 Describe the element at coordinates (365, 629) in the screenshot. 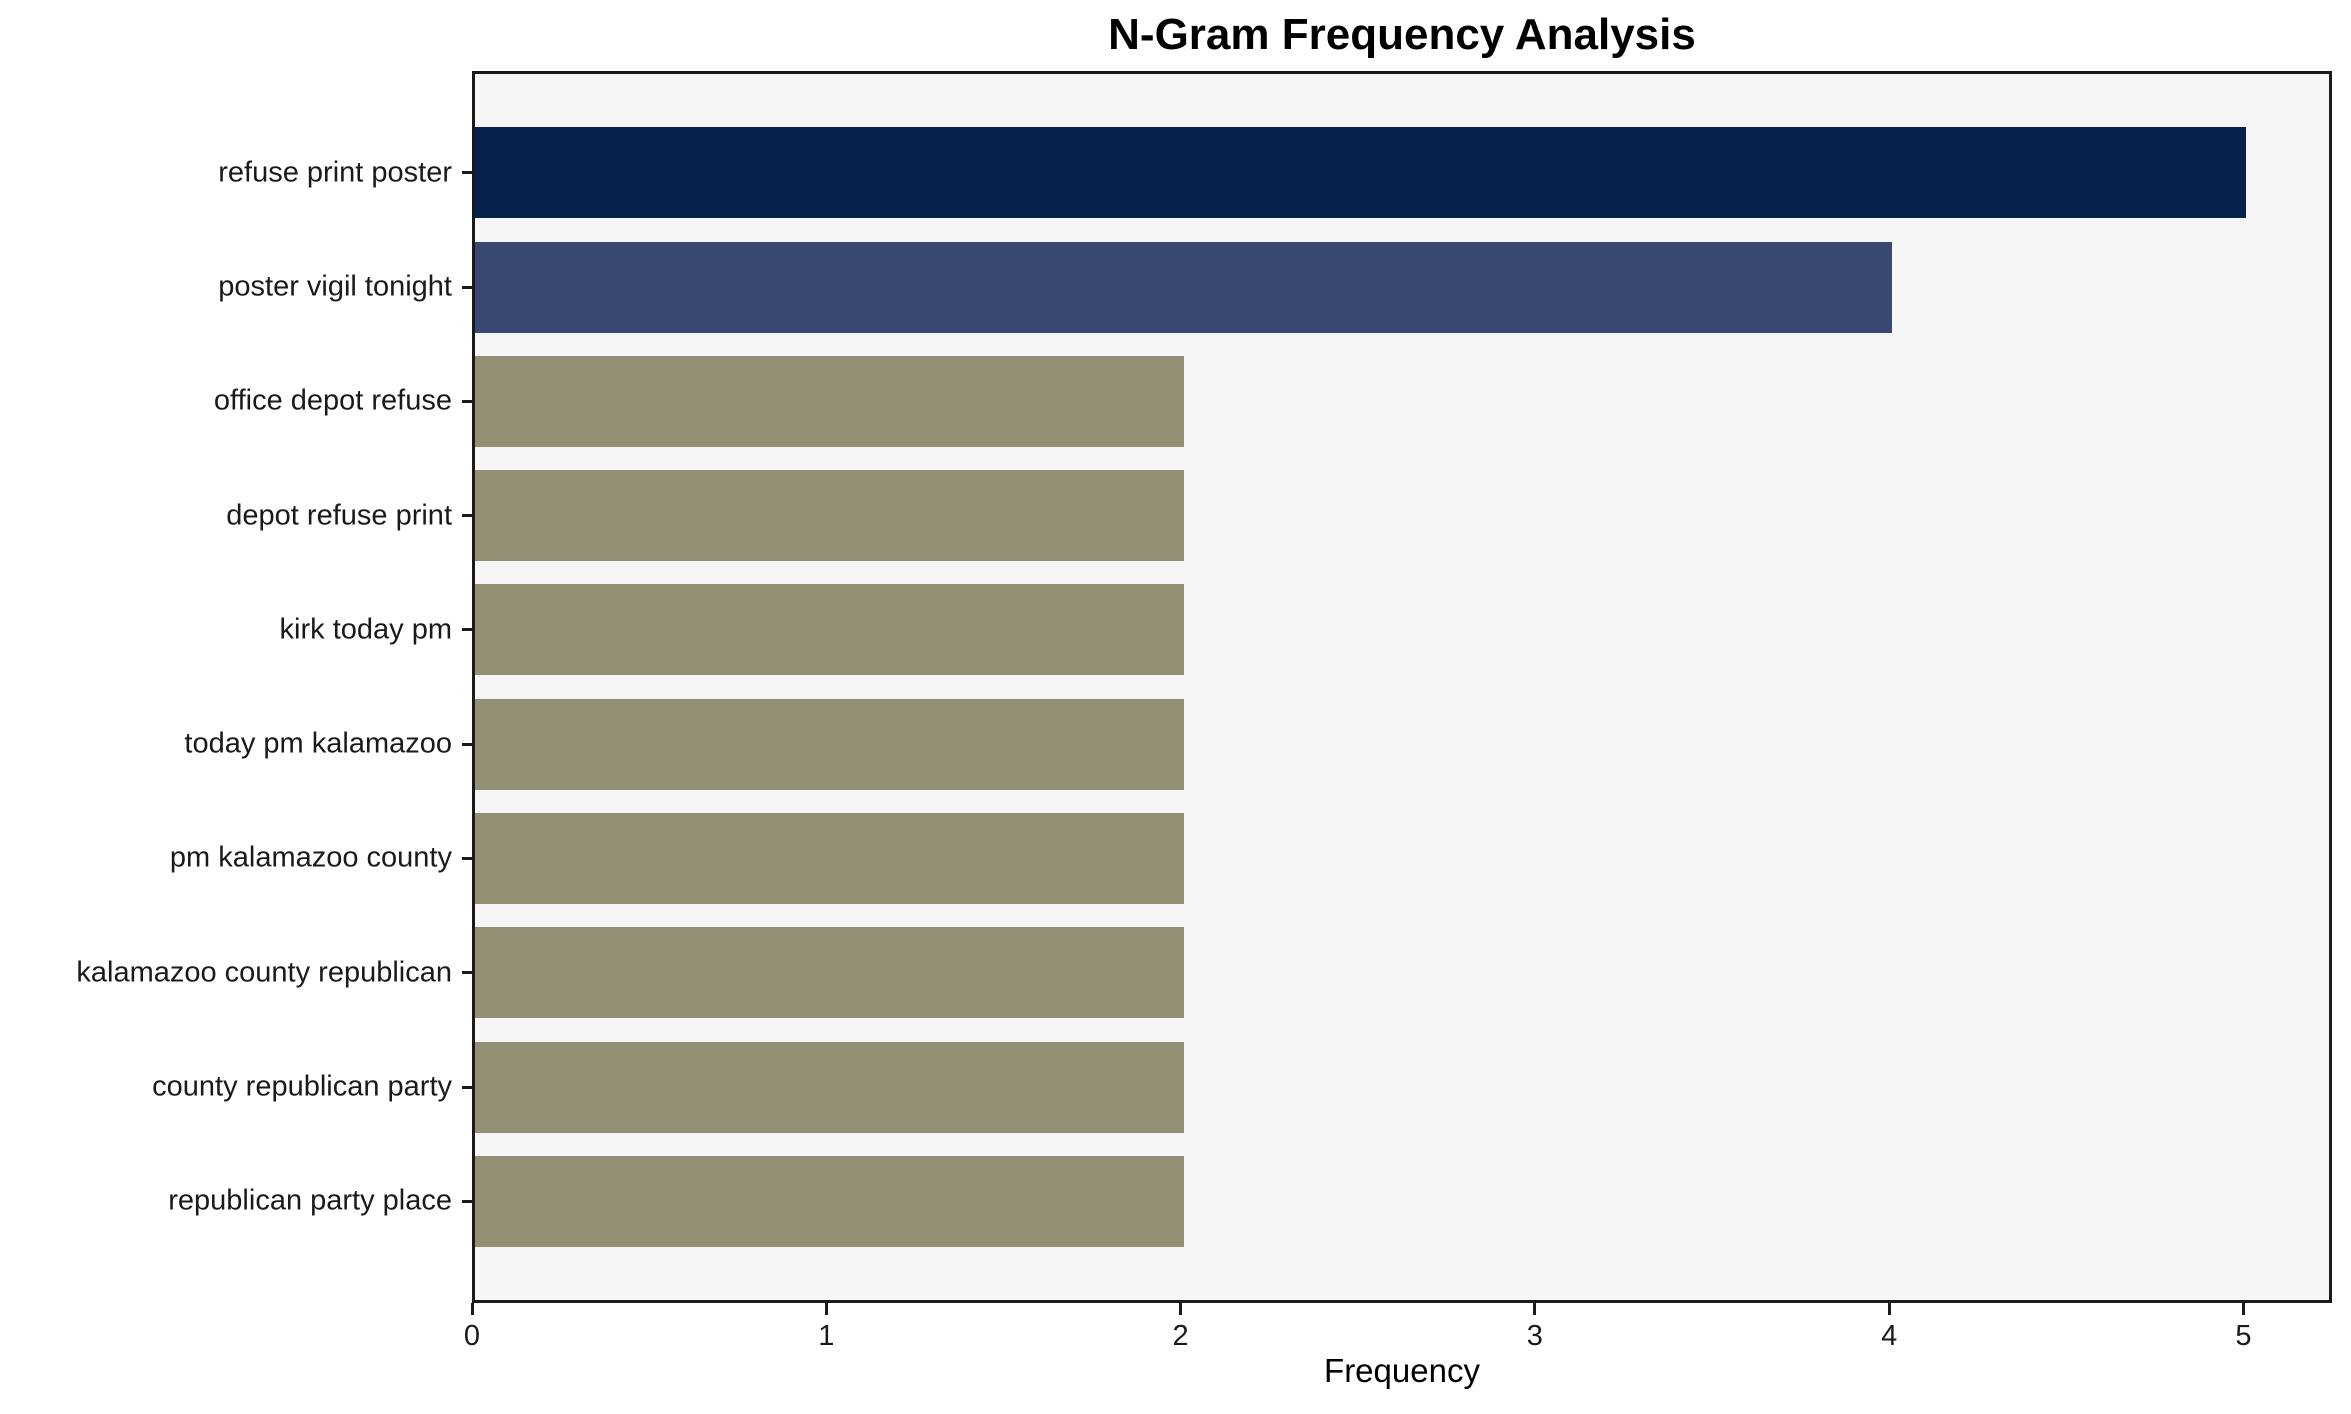

I see `y-tick-label: kirk today pm` at that location.